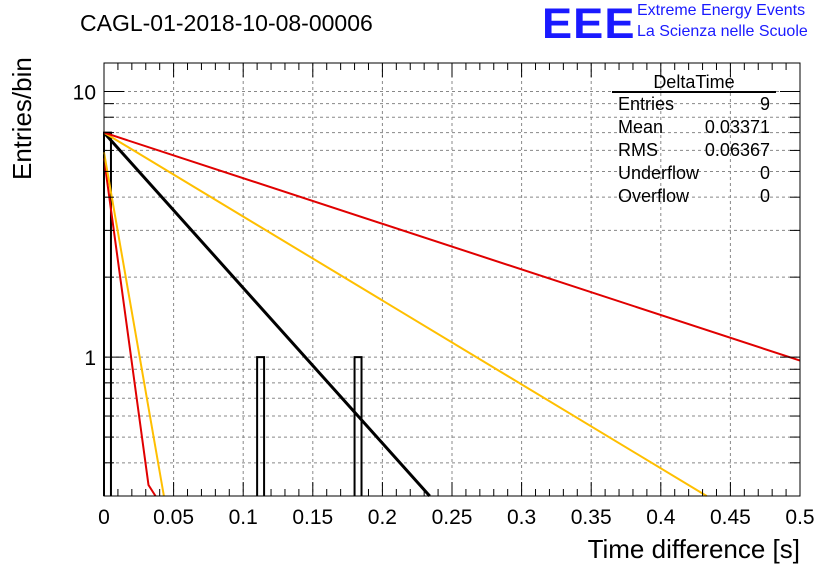 Image resolution: width=836 pixels, height=572 pixels. What do you see at coordinates (799, 517) in the screenshot?
I see `x-tick-label: 0.5` at bounding box center [799, 517].